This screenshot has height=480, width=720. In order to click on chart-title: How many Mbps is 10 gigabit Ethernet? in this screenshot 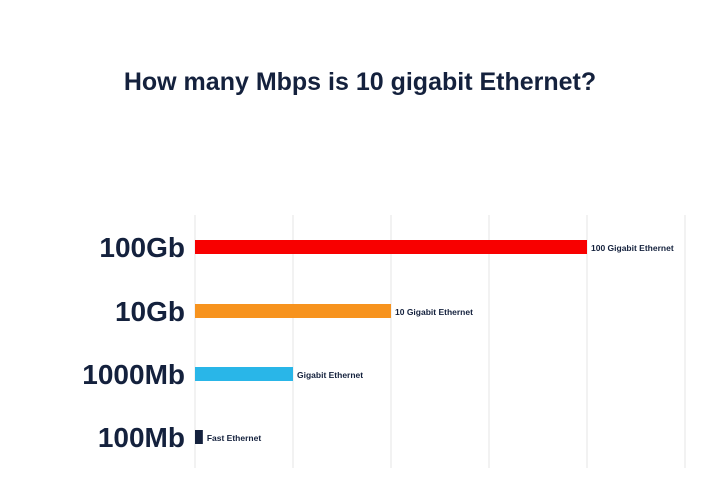, I will do `click(360, 82)`.